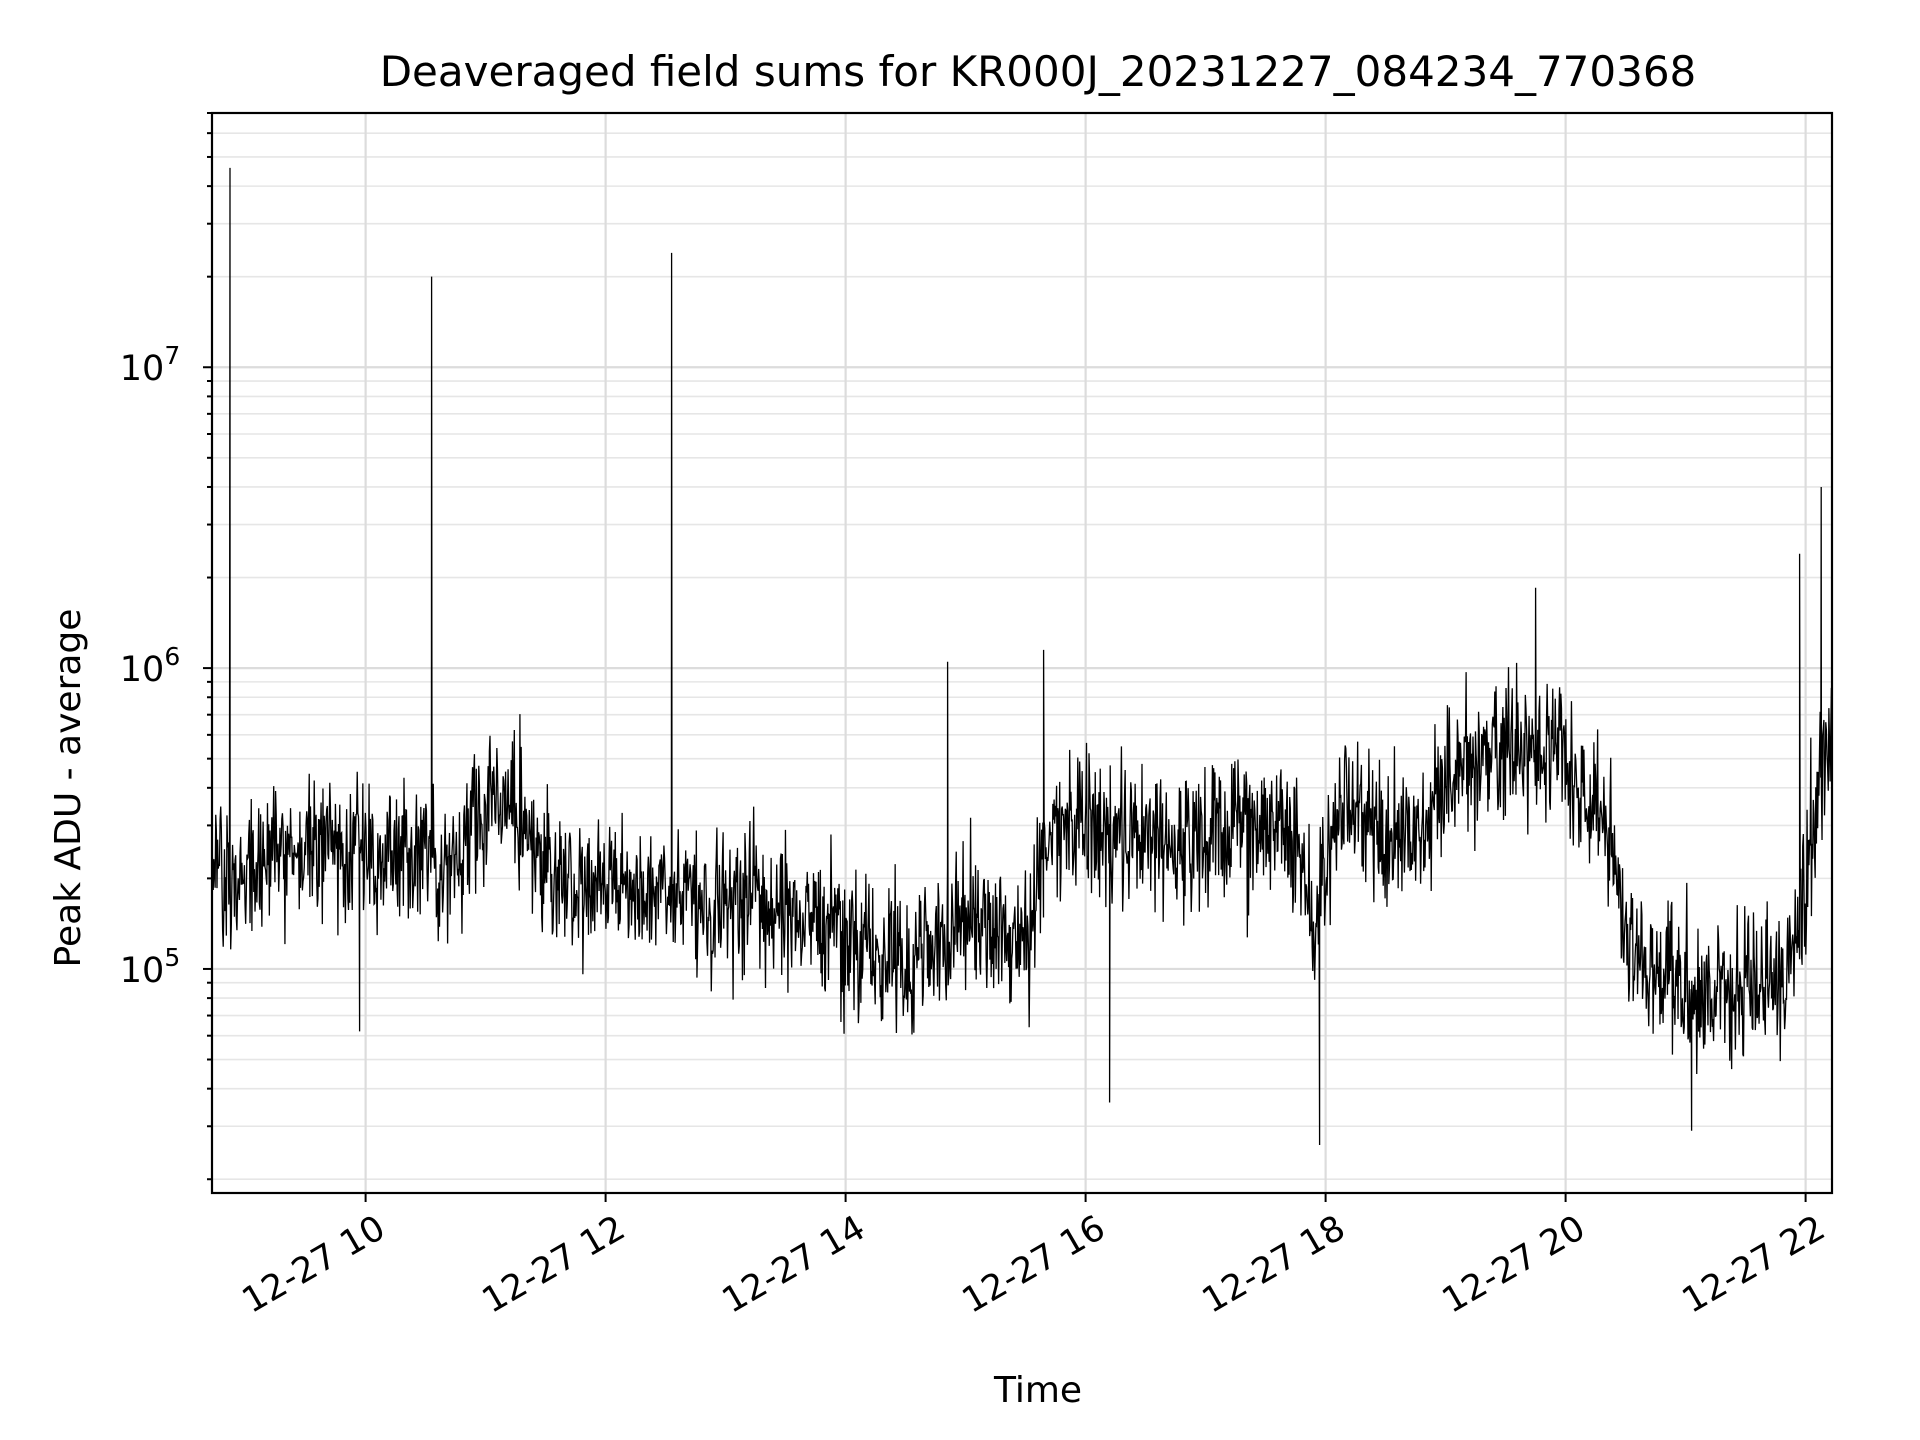 The height and width of the screenshot is (1440, 1920). Describe the element at coordinates (1754, 1264) in the screenshot. I see `x-tick-label: 12-27 22` at that location.